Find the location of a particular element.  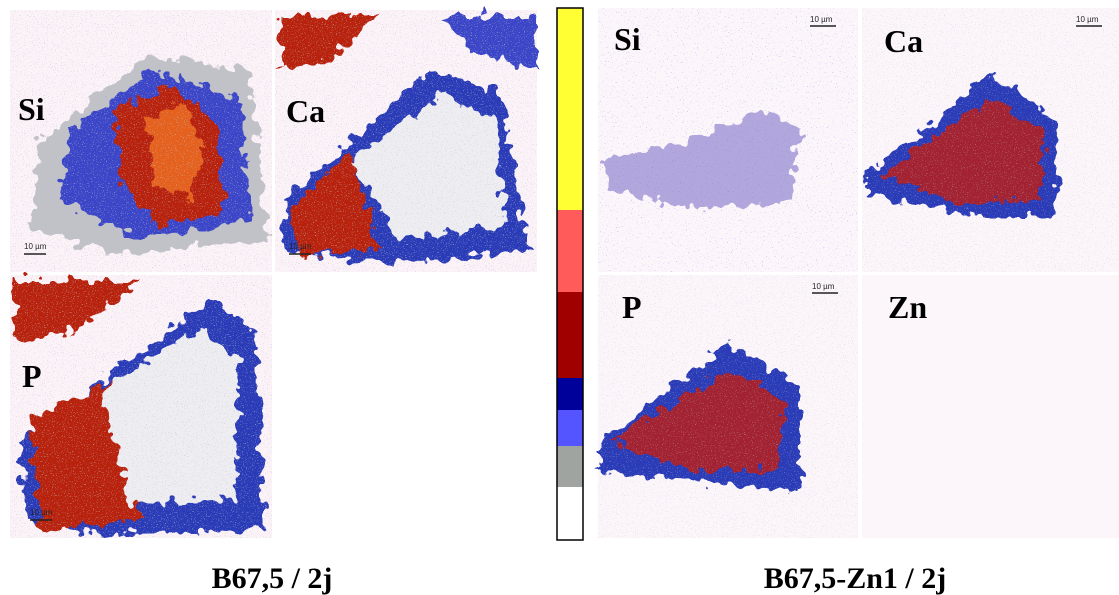

map-right-ca: Ca 10 µm is located at coordinates (990, 140).